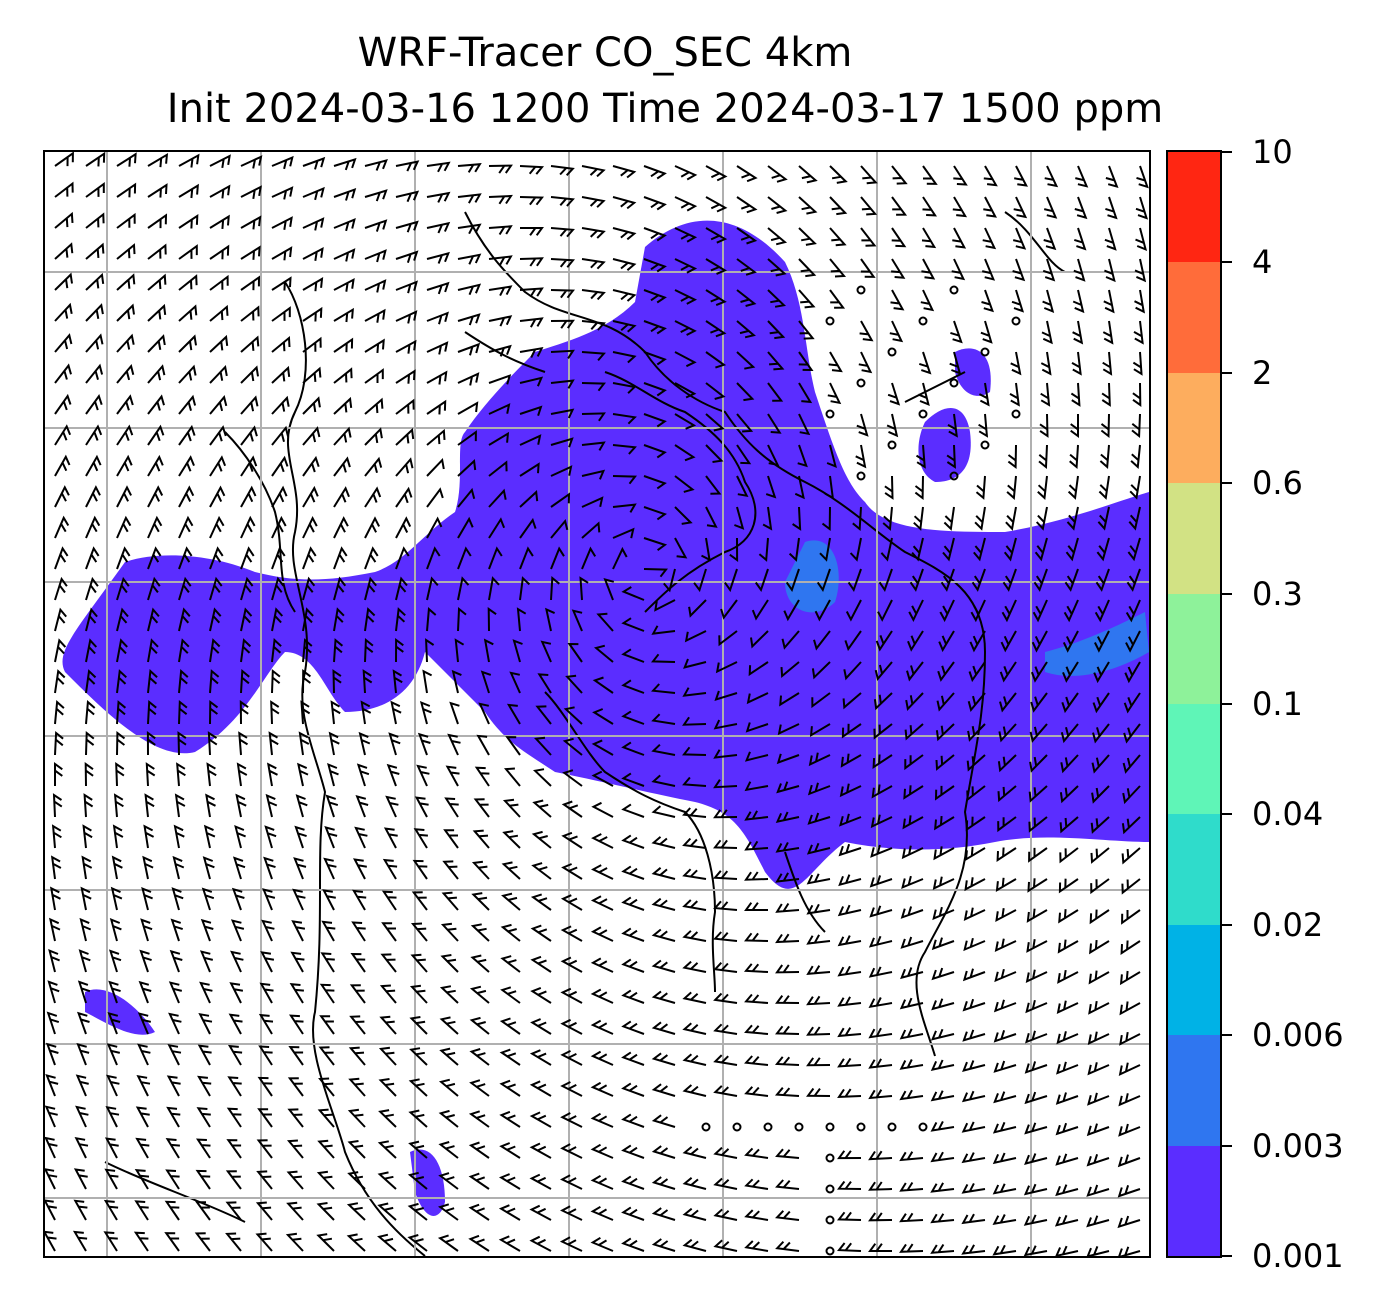  I want to click on colorbar-tick-label: 0.02, so click(1288, 924).